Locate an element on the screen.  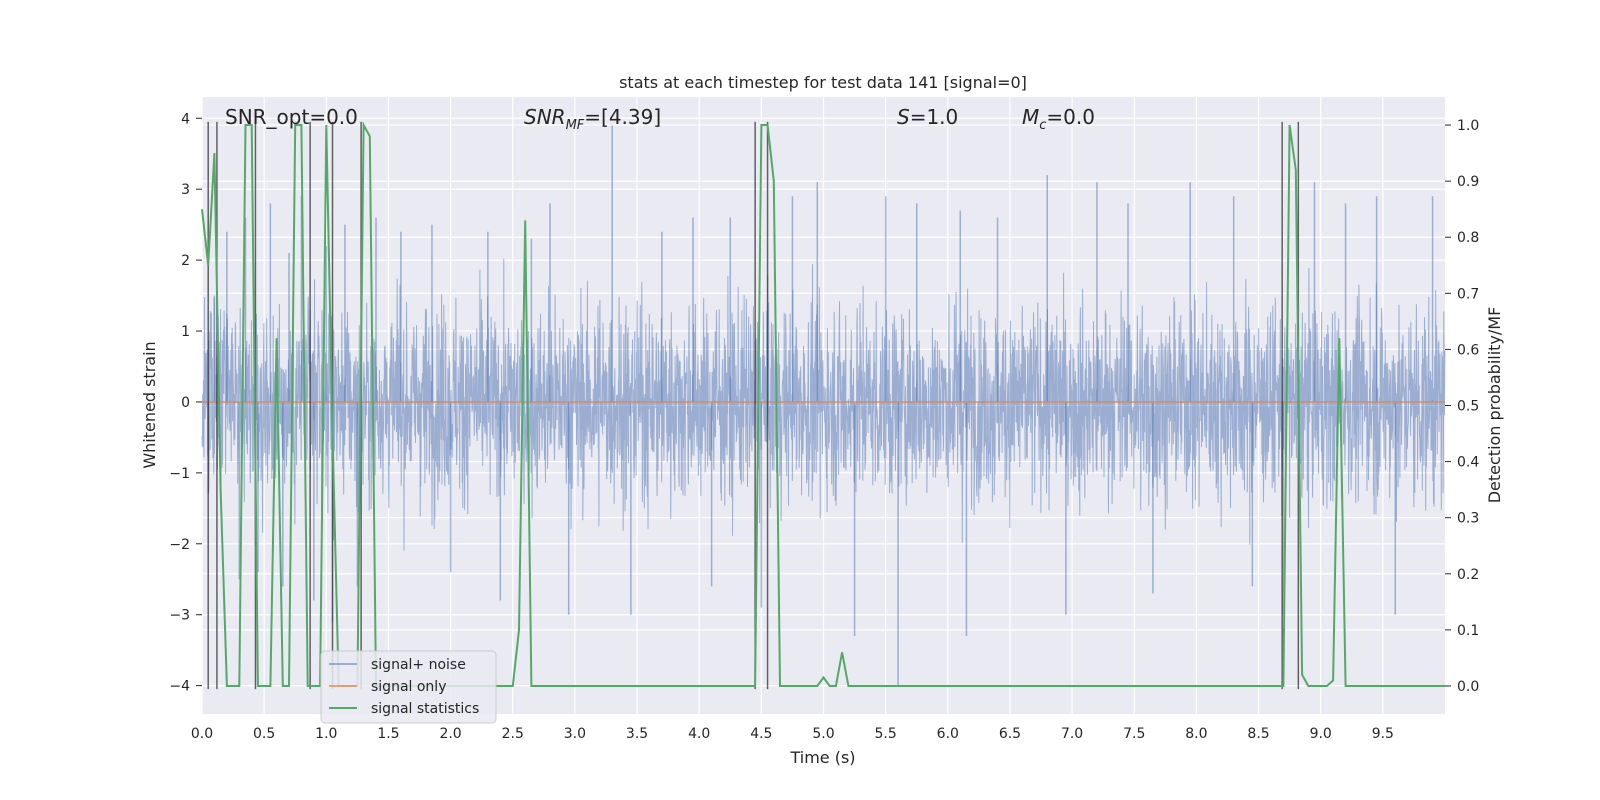
x-tick-label: 6.5 is located at coordinates (1010, 734).